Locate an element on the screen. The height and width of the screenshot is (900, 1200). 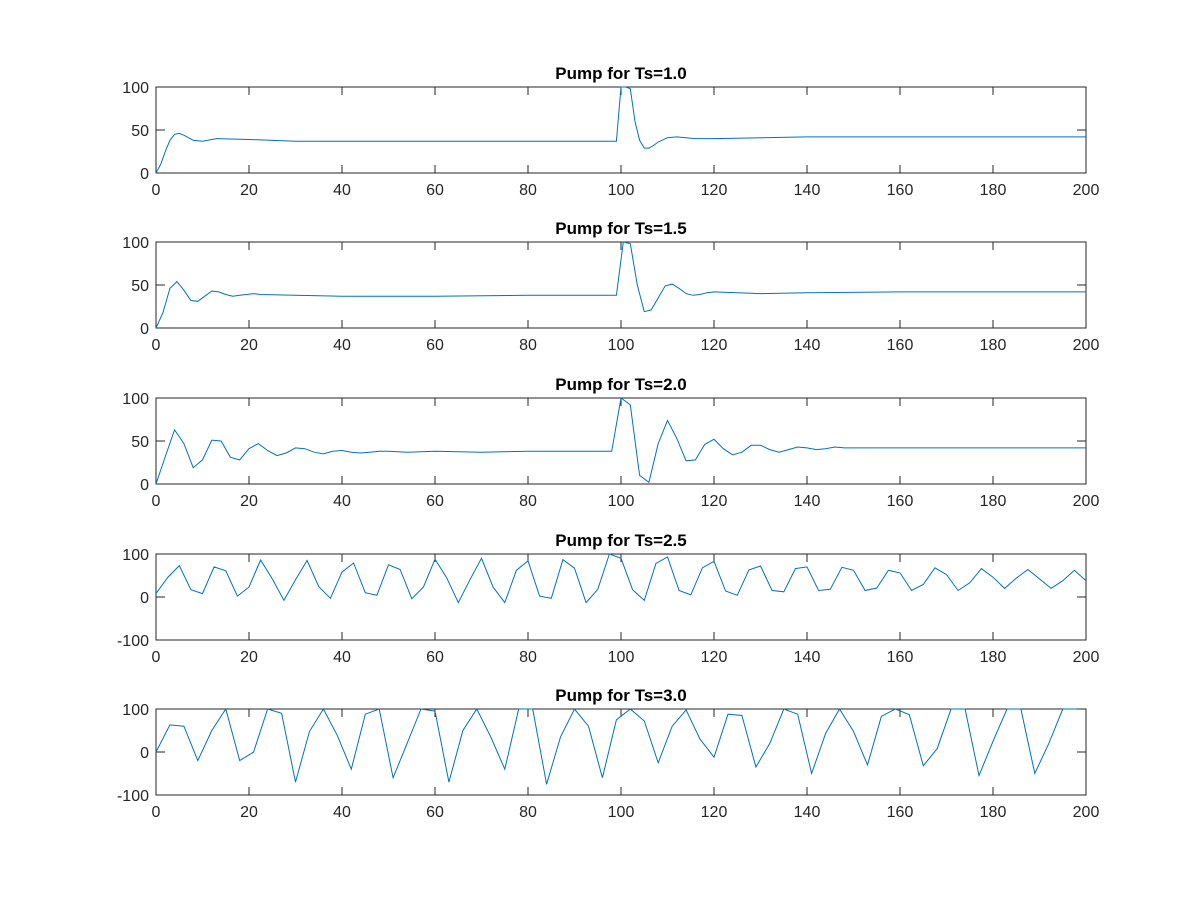
subplot-title: Pump for Ts=1.5 is located at coordinates (620, 228).